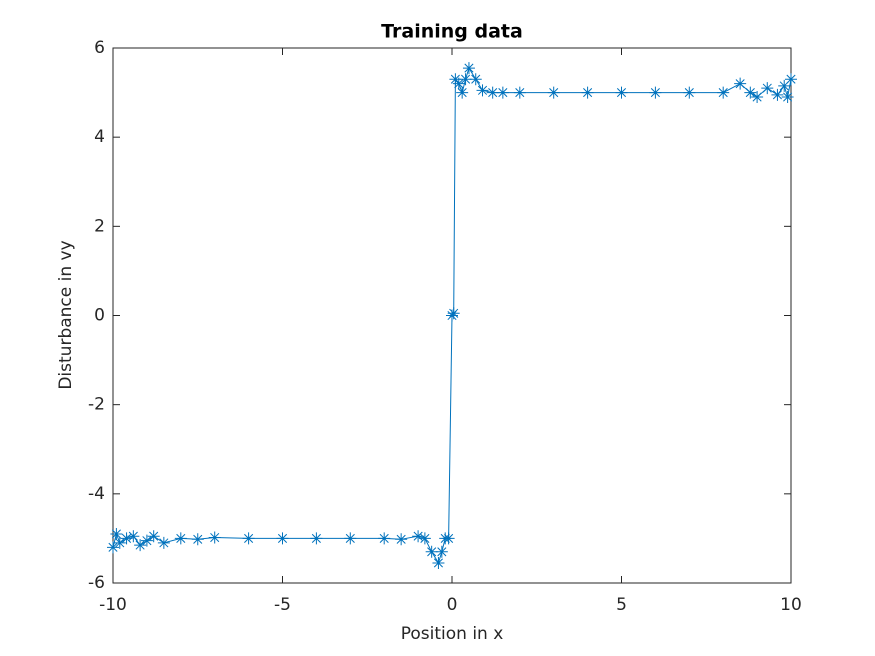 Image resolution: width=875 pixels, height=656 pixels. Describe the element at coordinates (452, 32) in the screenshot. I see `chart-title: Training data` at that location.